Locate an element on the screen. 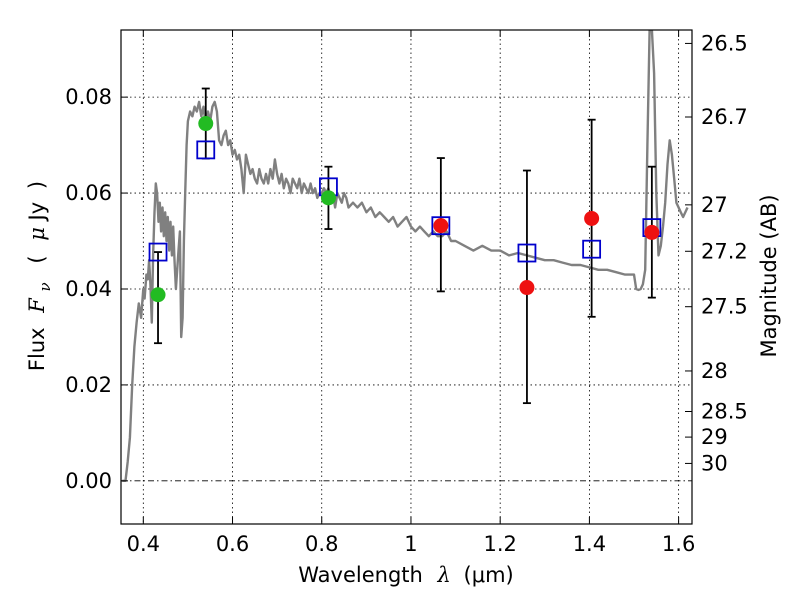 The image size is (800, 600). y-axis-label-mu: μ is located at coordinates (37, 234).